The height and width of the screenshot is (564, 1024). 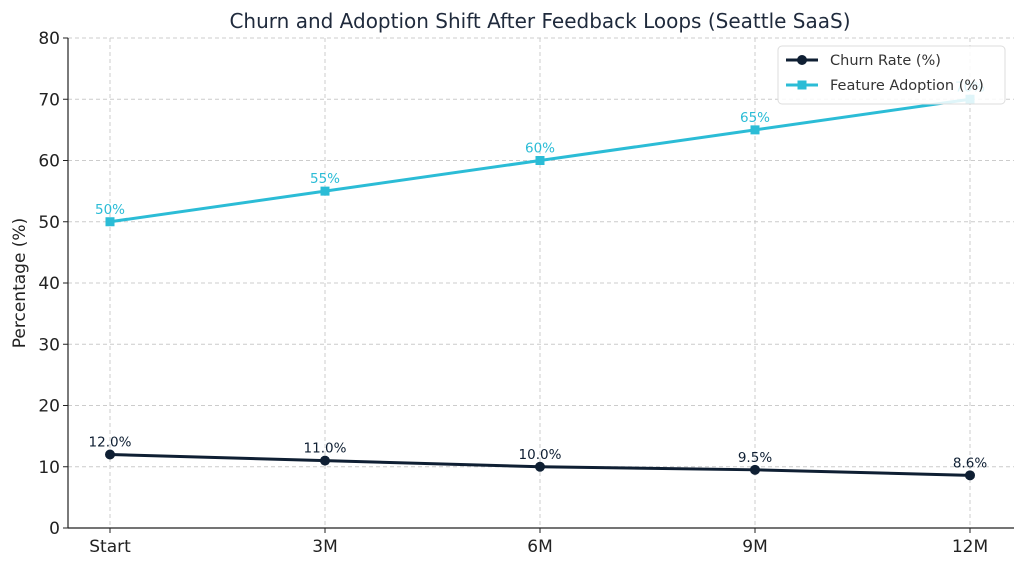 What do you see at coordinates (970, 463) in the screenshot?
I see `data-label: 8.6%` at bounding box center [970, 463].